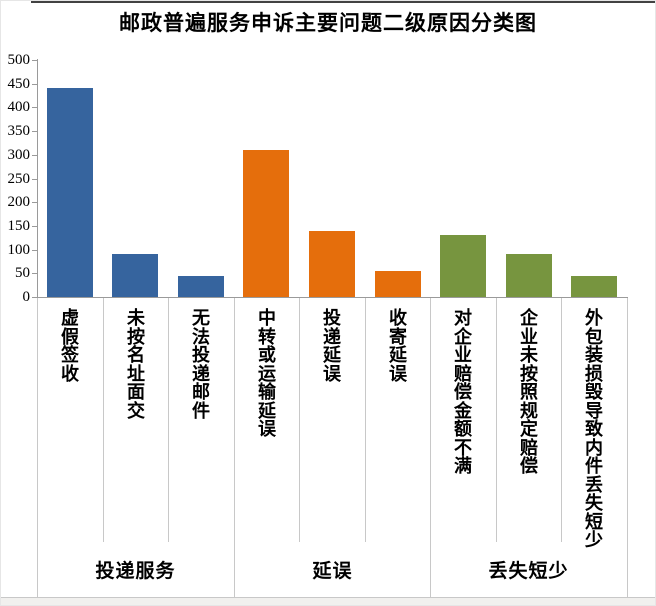 The image size is (656, 606). What do you see at coordinates (70, 355) in the screenshot?
I see `category-label-char: 签` at bounding box center [70, 355].